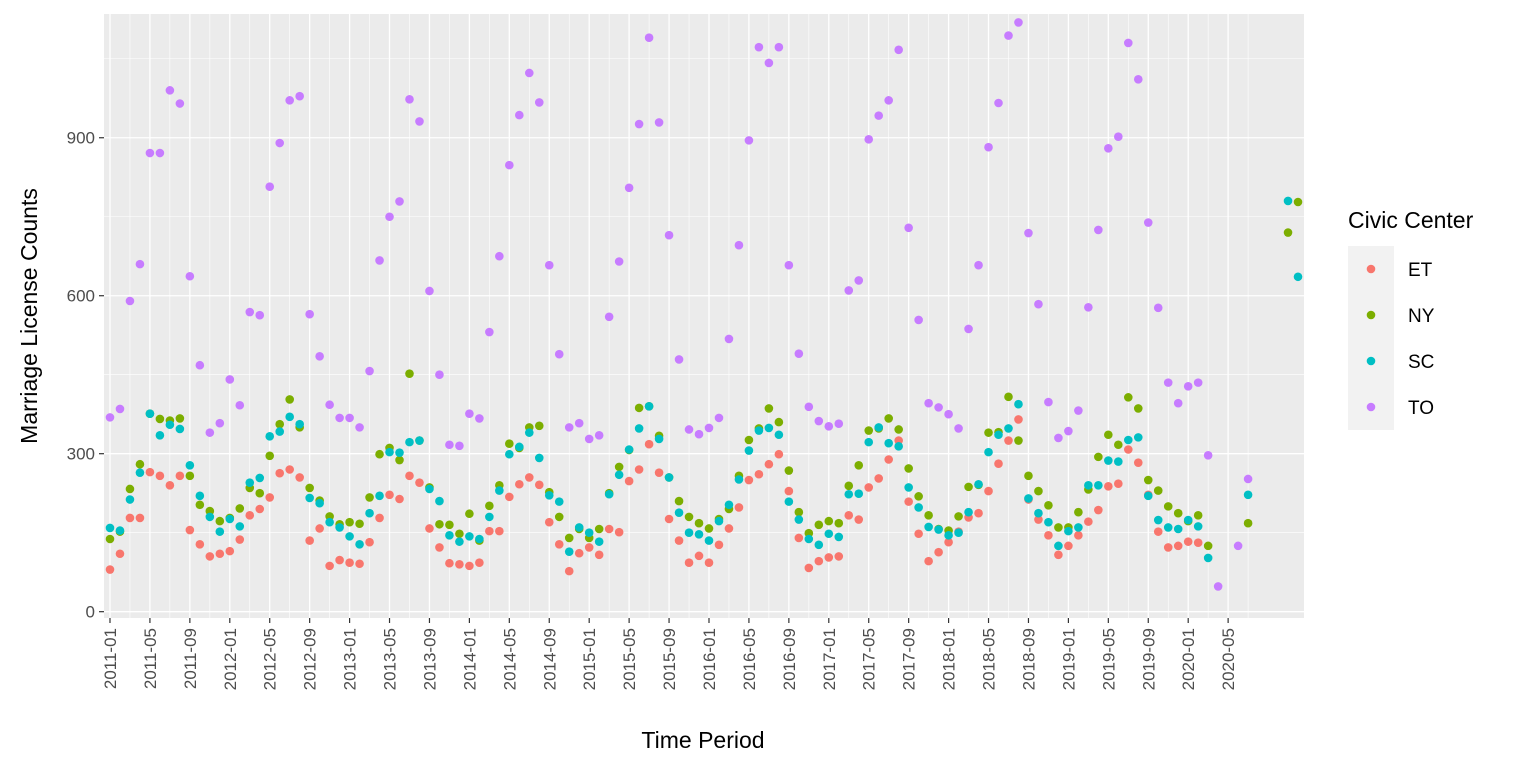  What do you see at coordinates (549, 659) in the screenshot?
I see `x-tick-label: 2014-09` at bounding box center [549, 659].